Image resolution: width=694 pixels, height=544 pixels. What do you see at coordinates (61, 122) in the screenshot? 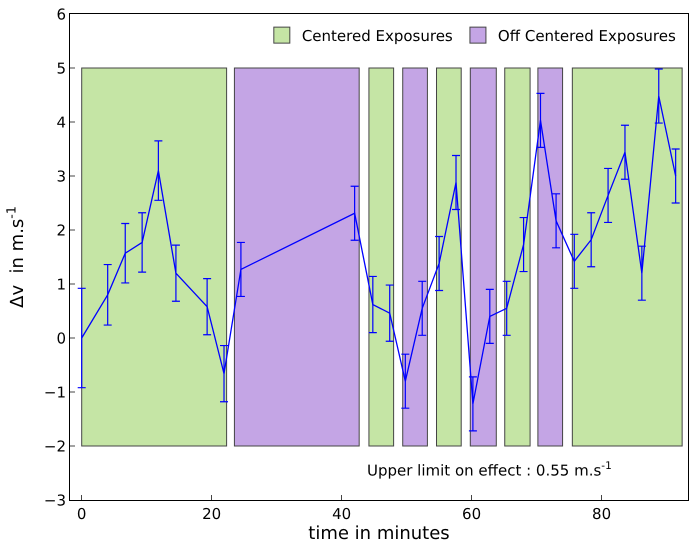
I see `y-tick-label: 4` at bounding box center [61, 122].